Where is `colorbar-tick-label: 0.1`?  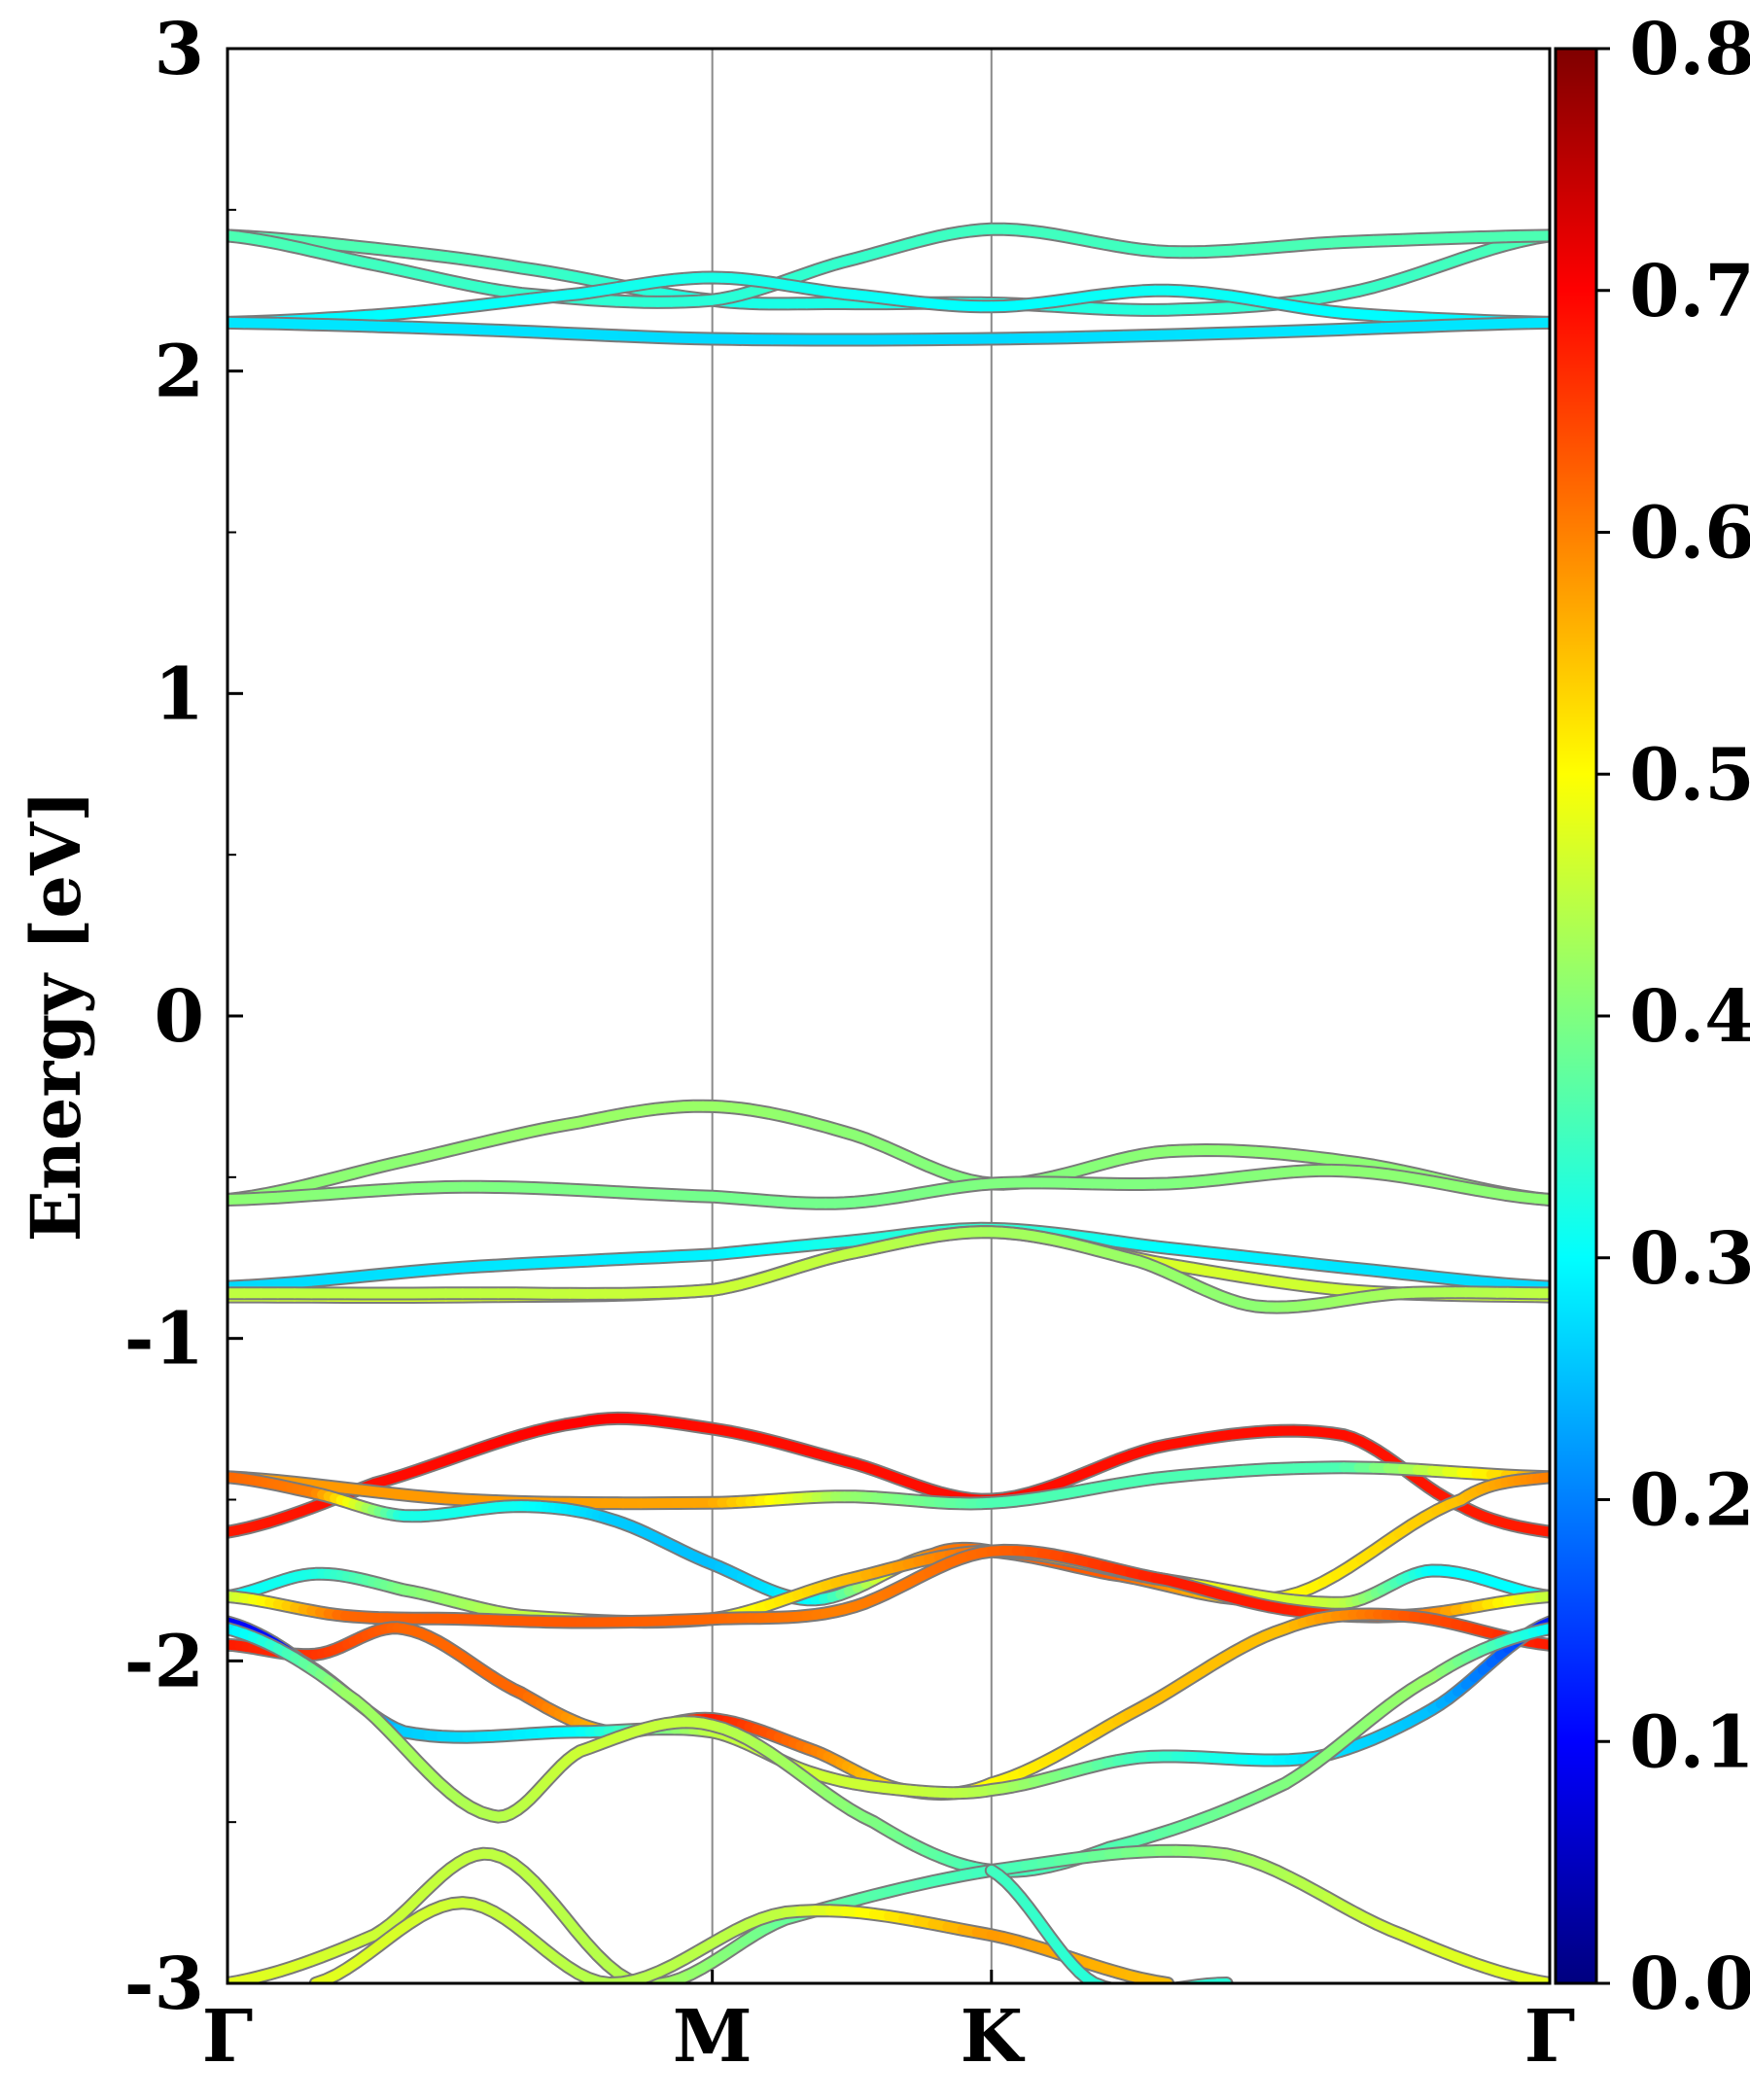
colorbar-tick-label: 0.1 is located at coordinates (1689, 1742).